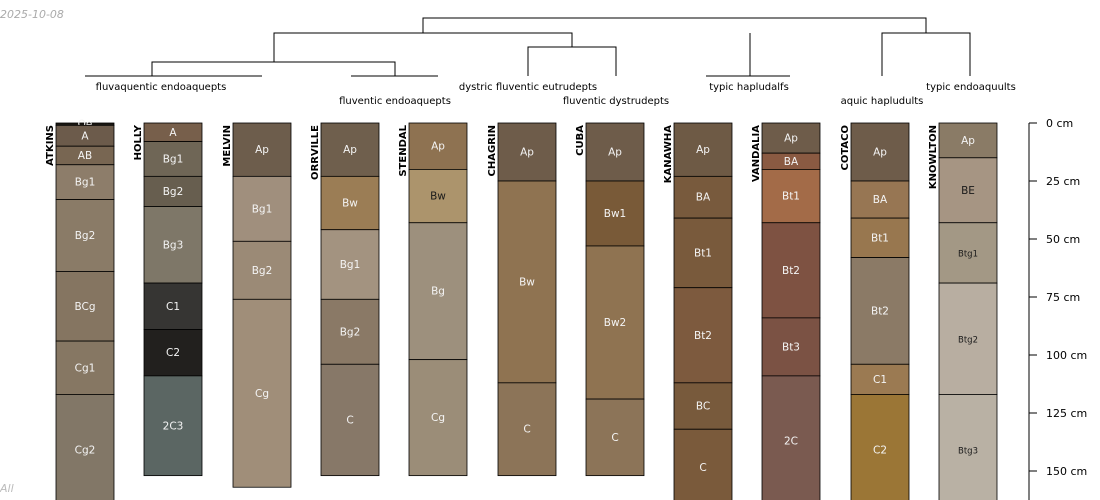 The height and width of the screenshot is (500, 1100). What do you see at coordinates (315, 152) in the screenshot?
I see `profile-name: ORRVILLE` at bounding box center [315, 152].